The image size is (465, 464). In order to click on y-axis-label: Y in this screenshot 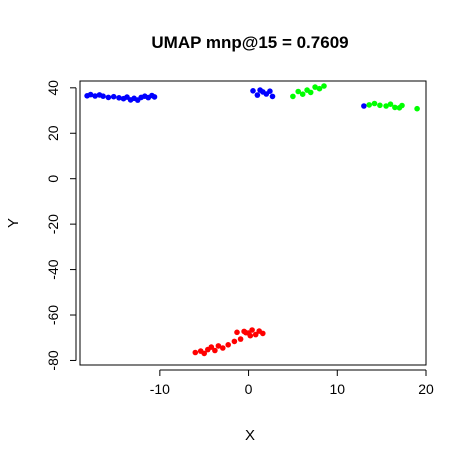, I will do `click(13, 223)`.